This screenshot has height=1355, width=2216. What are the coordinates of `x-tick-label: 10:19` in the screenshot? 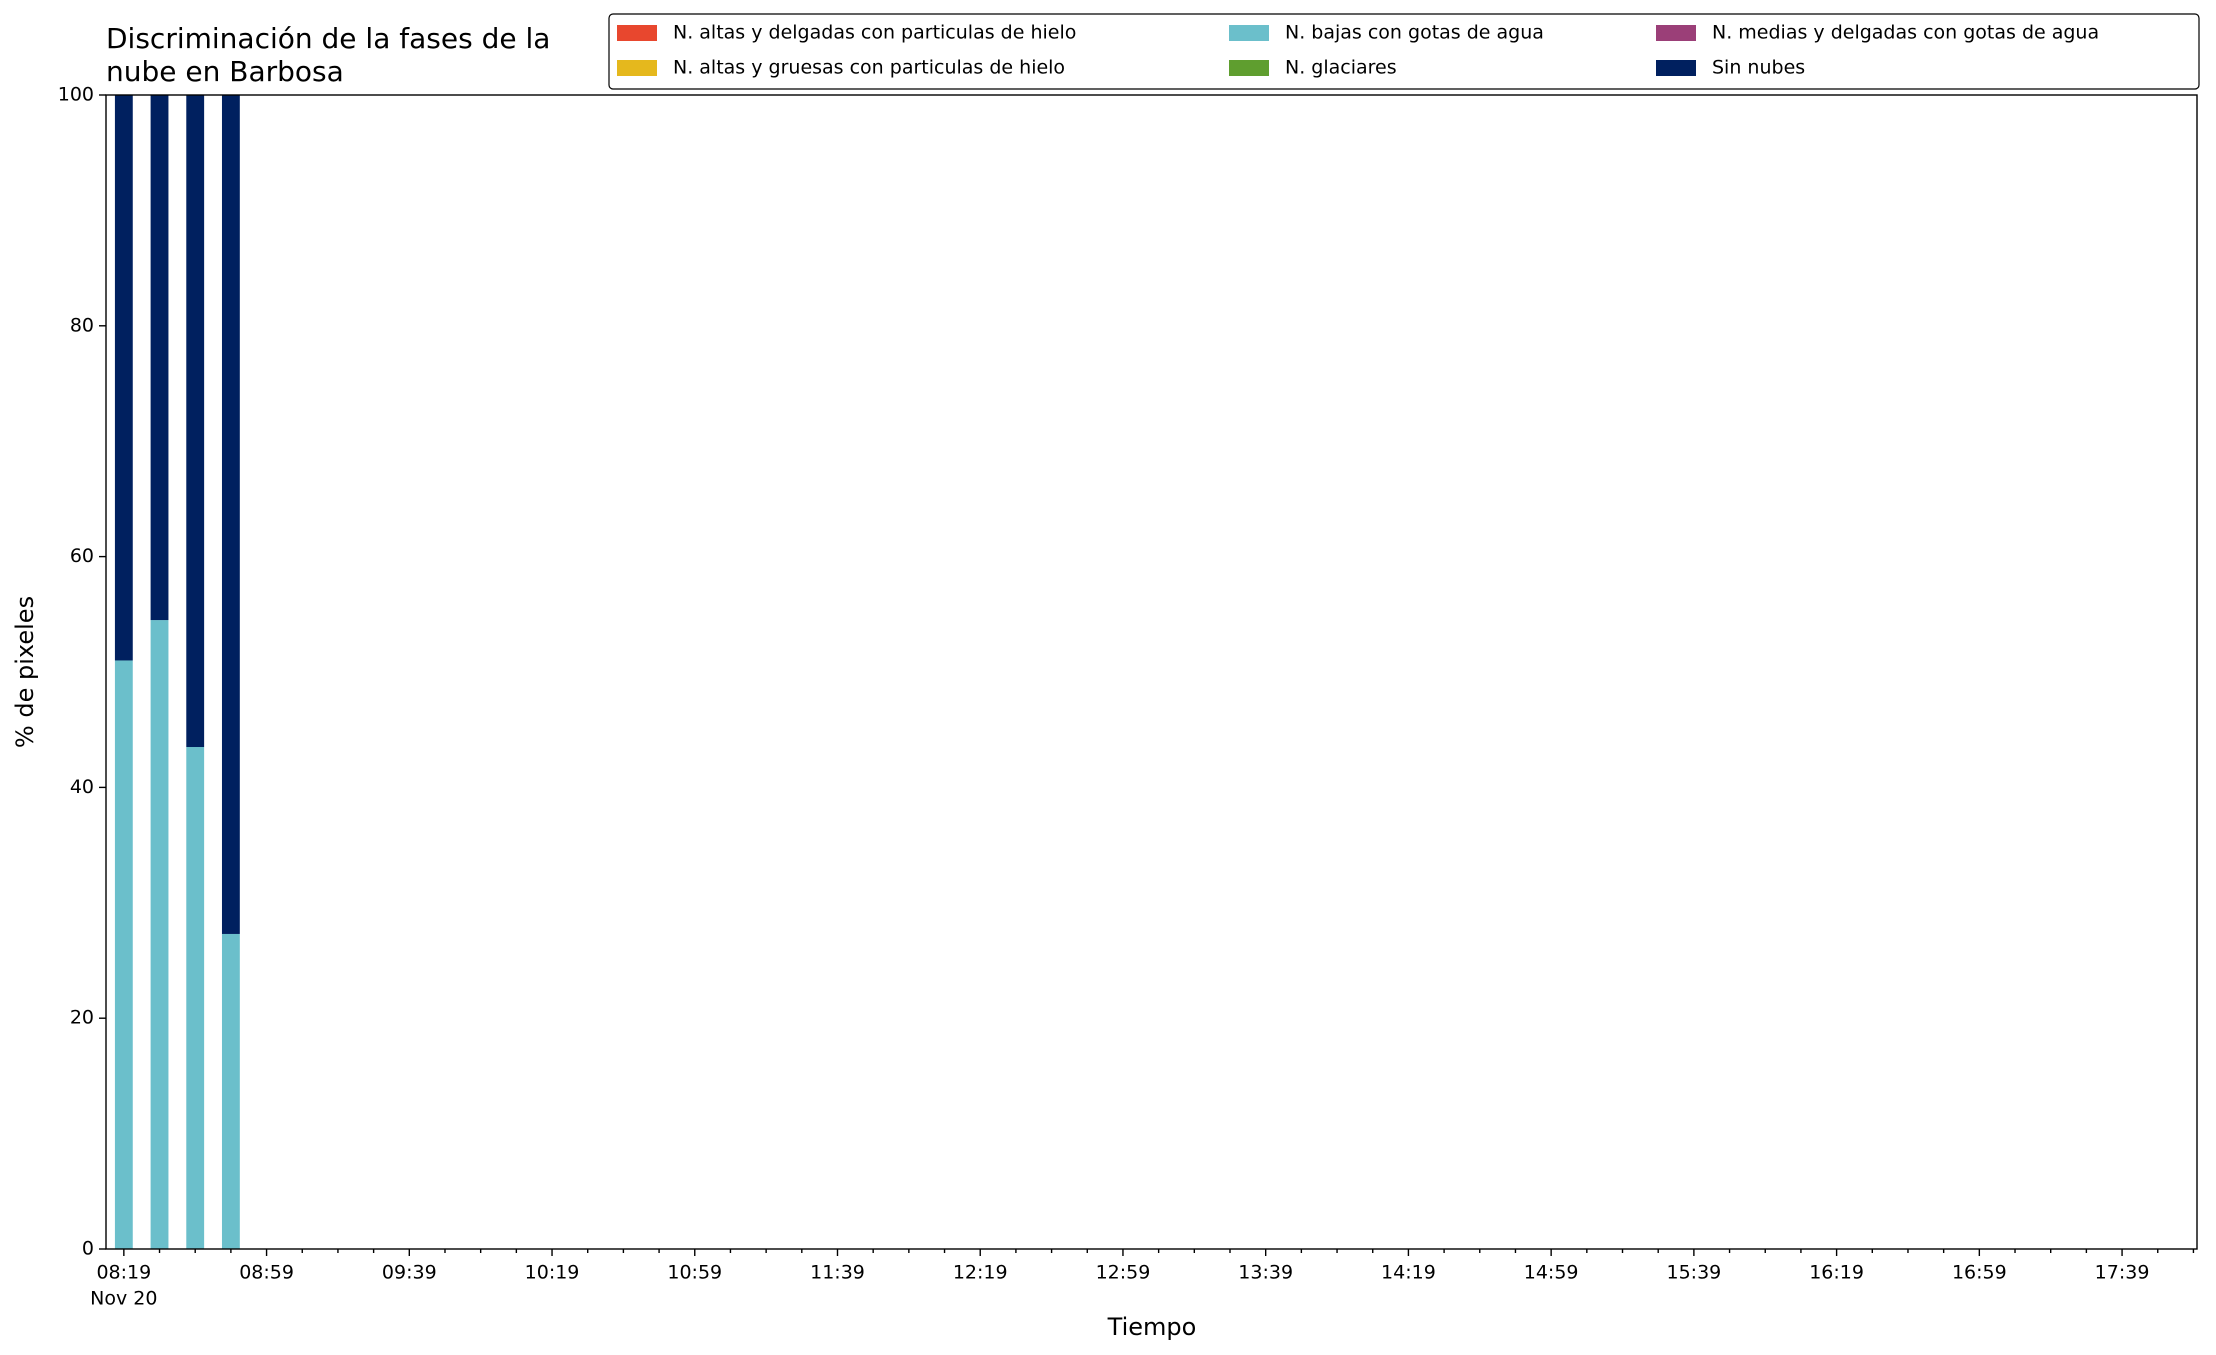 It's located at (552, 1273).